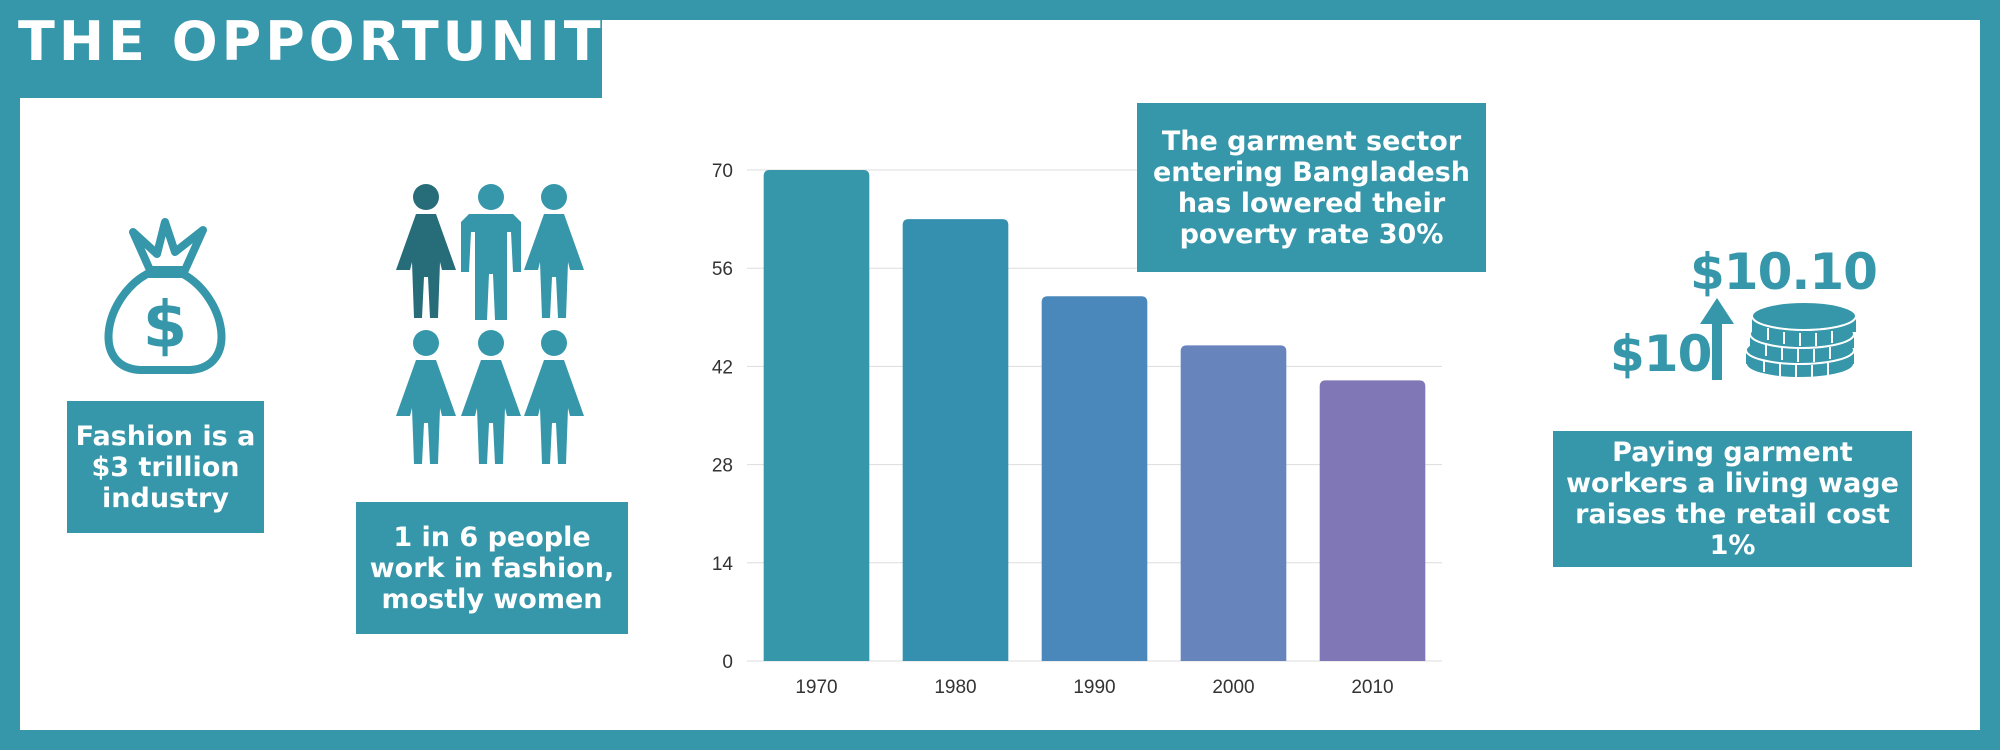 Image resolution: width=2000 pixels, height=750 pixels. What do you see at coordinates (165, 498) in the screenshot?
I see `fashion-line-3: industry` at bounding box center [165, 498].